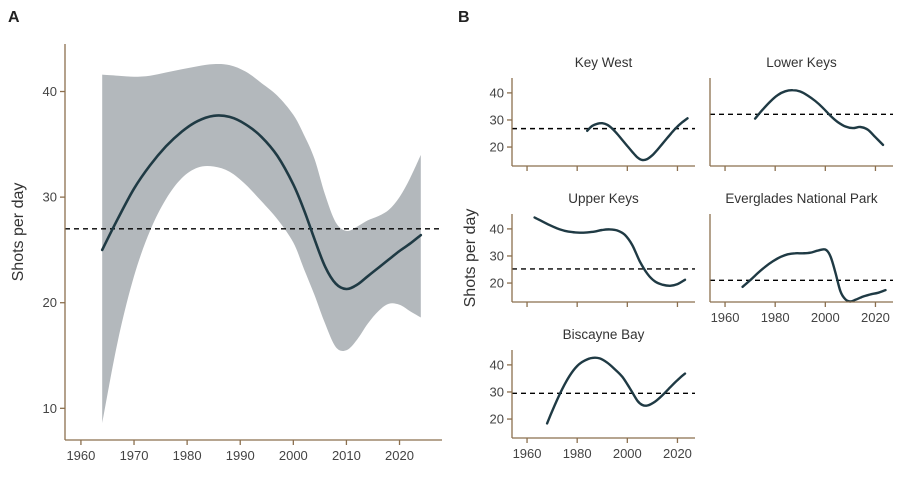 Image resolution: width=904 pixels, height=502 pixels. What do you see at coordinates (725, 317) in the screenshot?
I see `facet-4-x-tick-label: 1960` at bounding box center [725, 317].